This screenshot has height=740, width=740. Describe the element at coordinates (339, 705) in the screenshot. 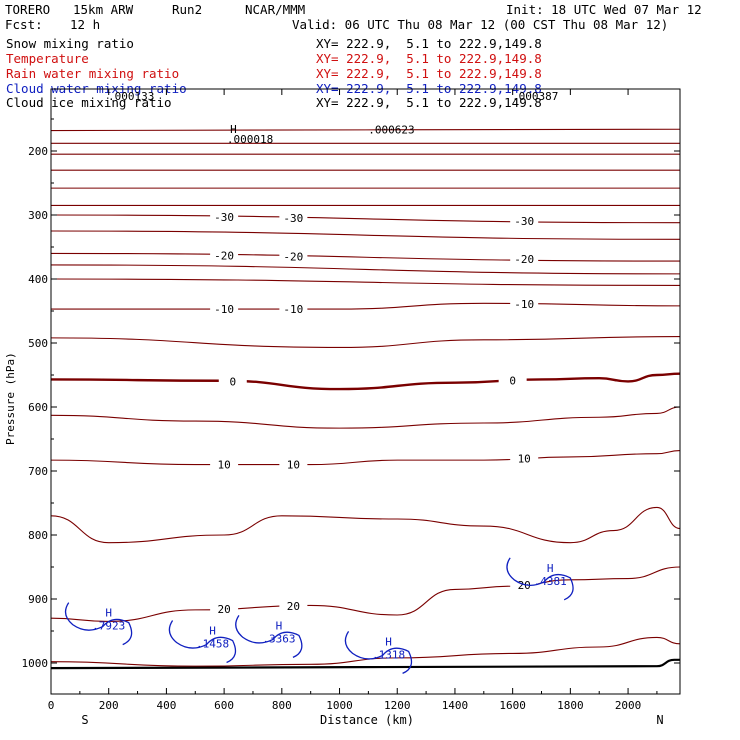

I see `x-tick-label: 1000` at that location.